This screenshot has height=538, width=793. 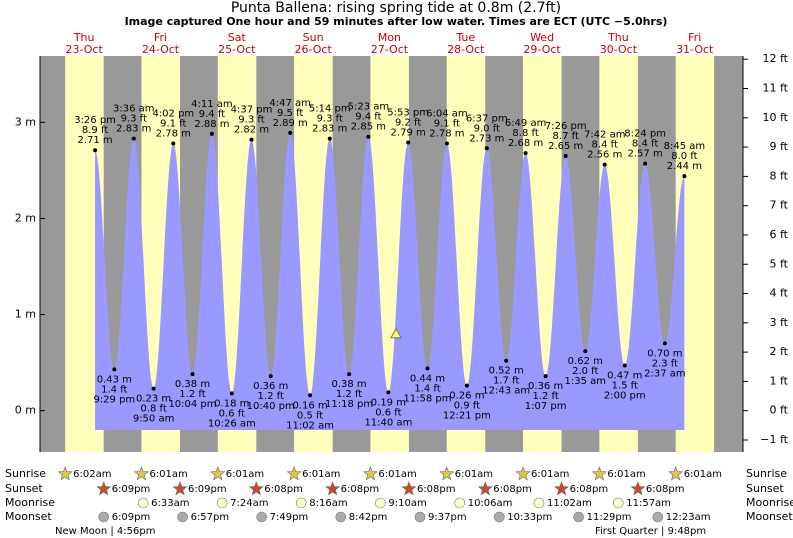 I want to click on tide-time: 5:53 pm, so click(x=408, y=113).